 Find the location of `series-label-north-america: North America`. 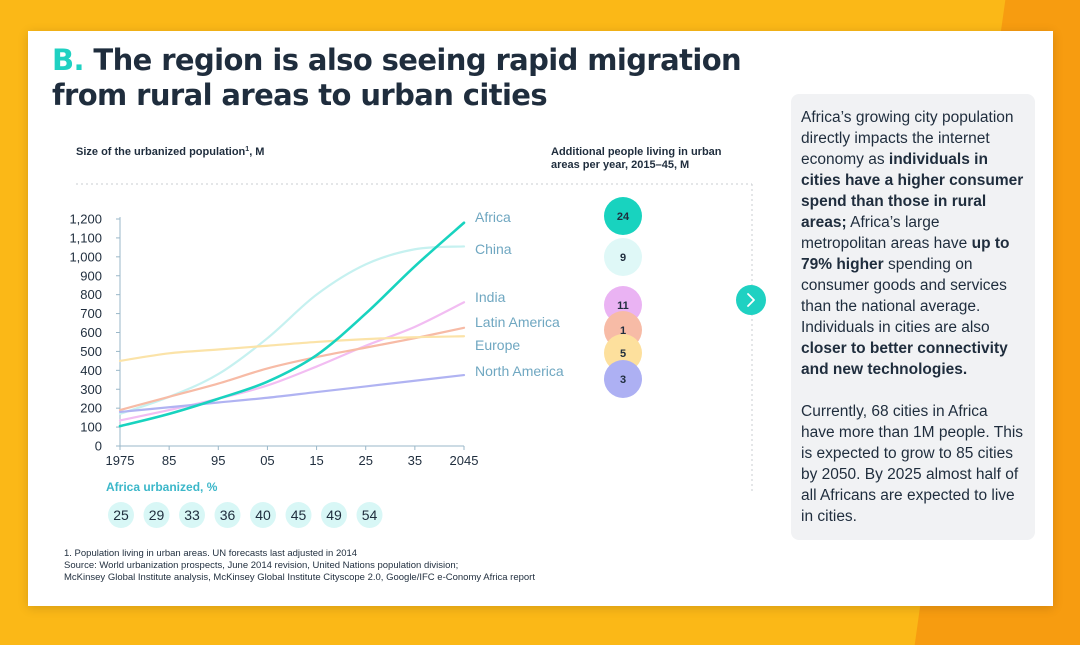

series-label-north-america: North America is located at coordinates (519, 371).